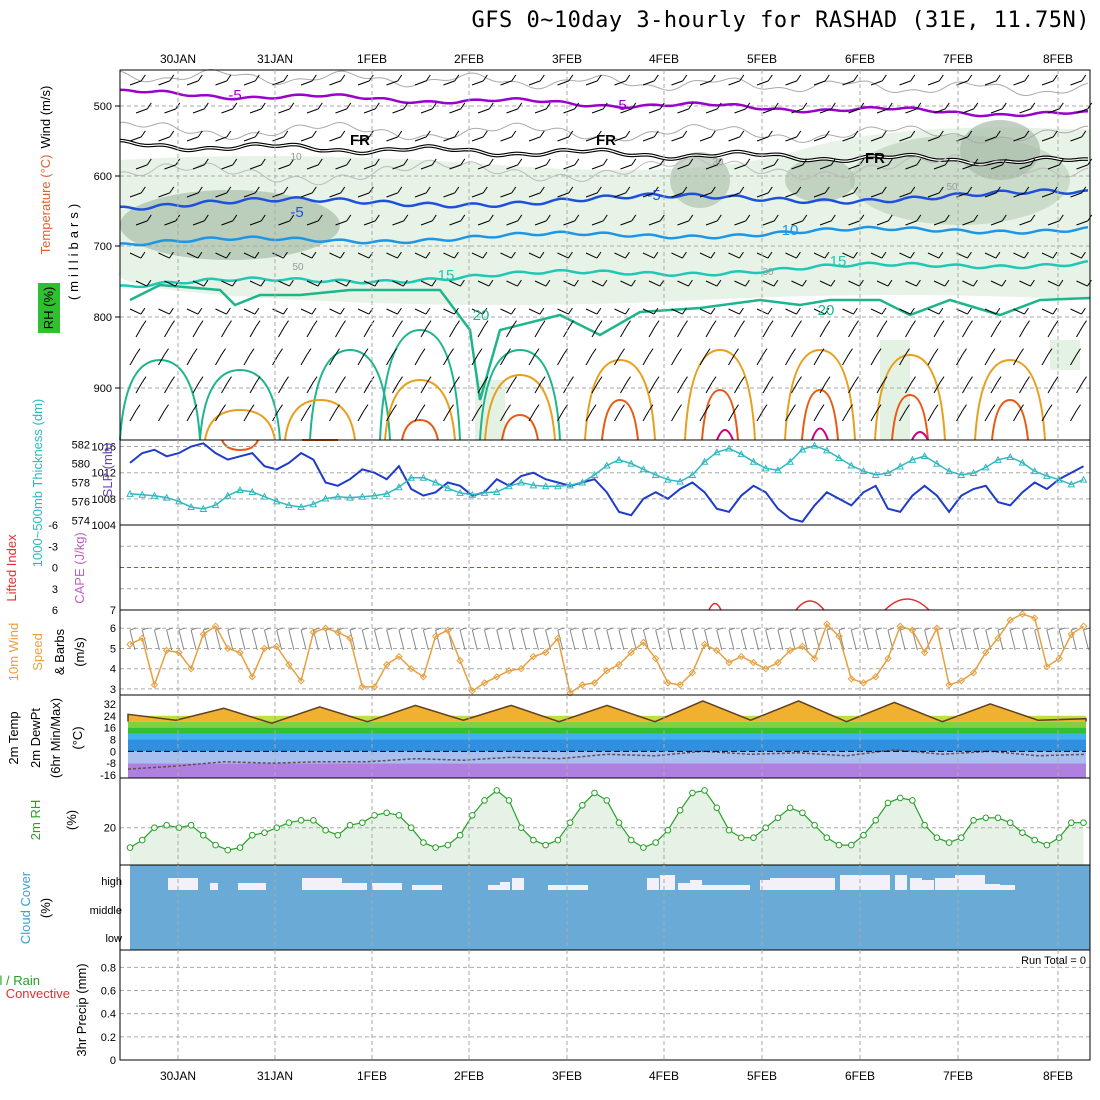 The height and width of the screenshot is (1100, 1100). I want to click on precip-frame, so click(605, 1005).